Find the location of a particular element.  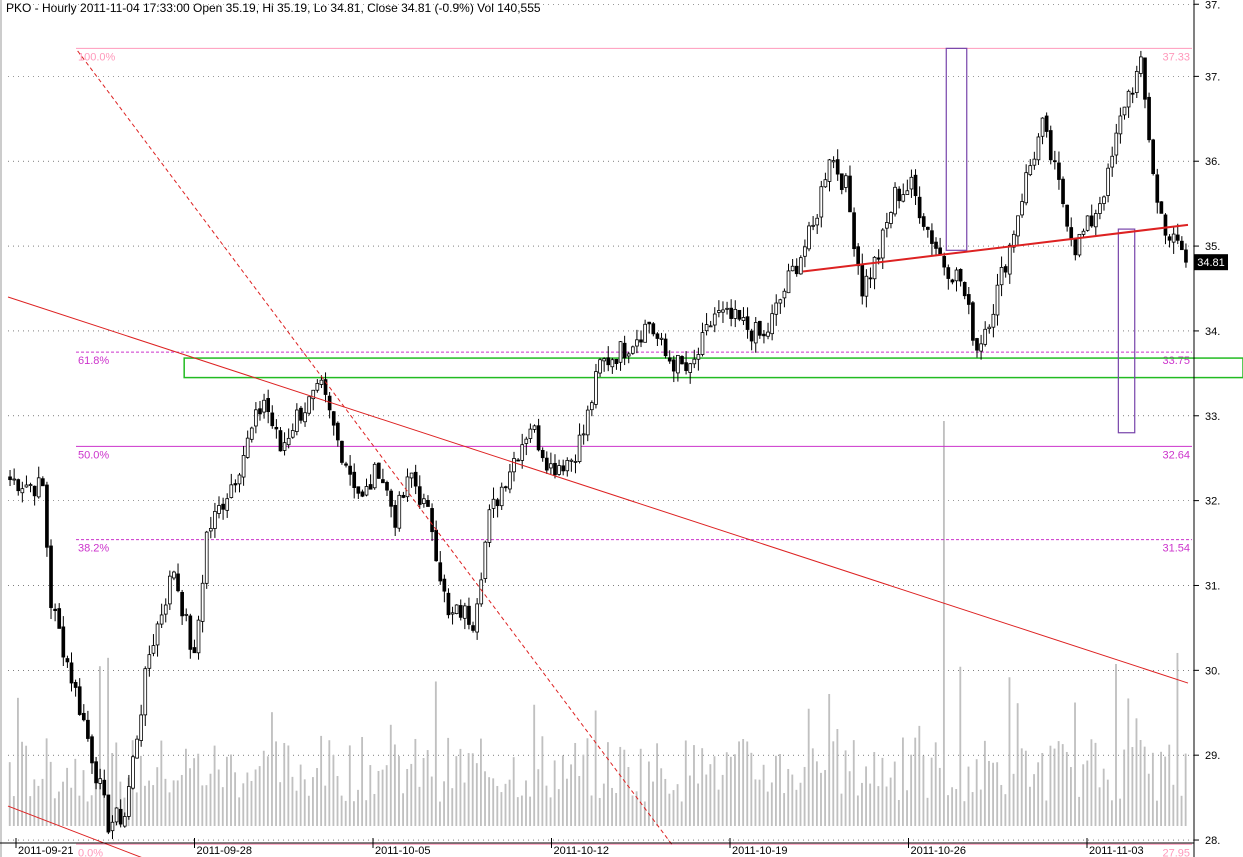

y-tick-label: 32. is located at coordinates (1212, 502).